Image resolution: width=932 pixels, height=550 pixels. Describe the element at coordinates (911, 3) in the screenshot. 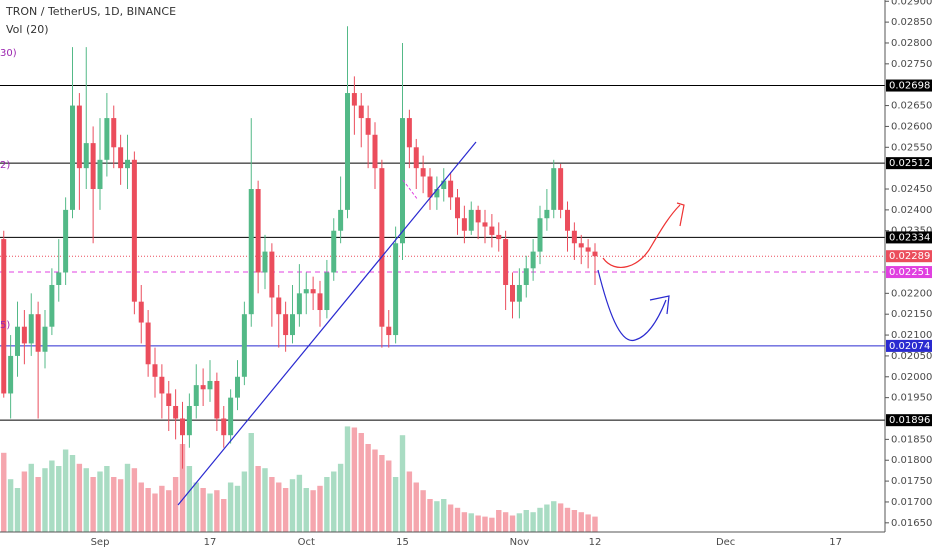

I see `y-tick-label: 0.02900` at that location.